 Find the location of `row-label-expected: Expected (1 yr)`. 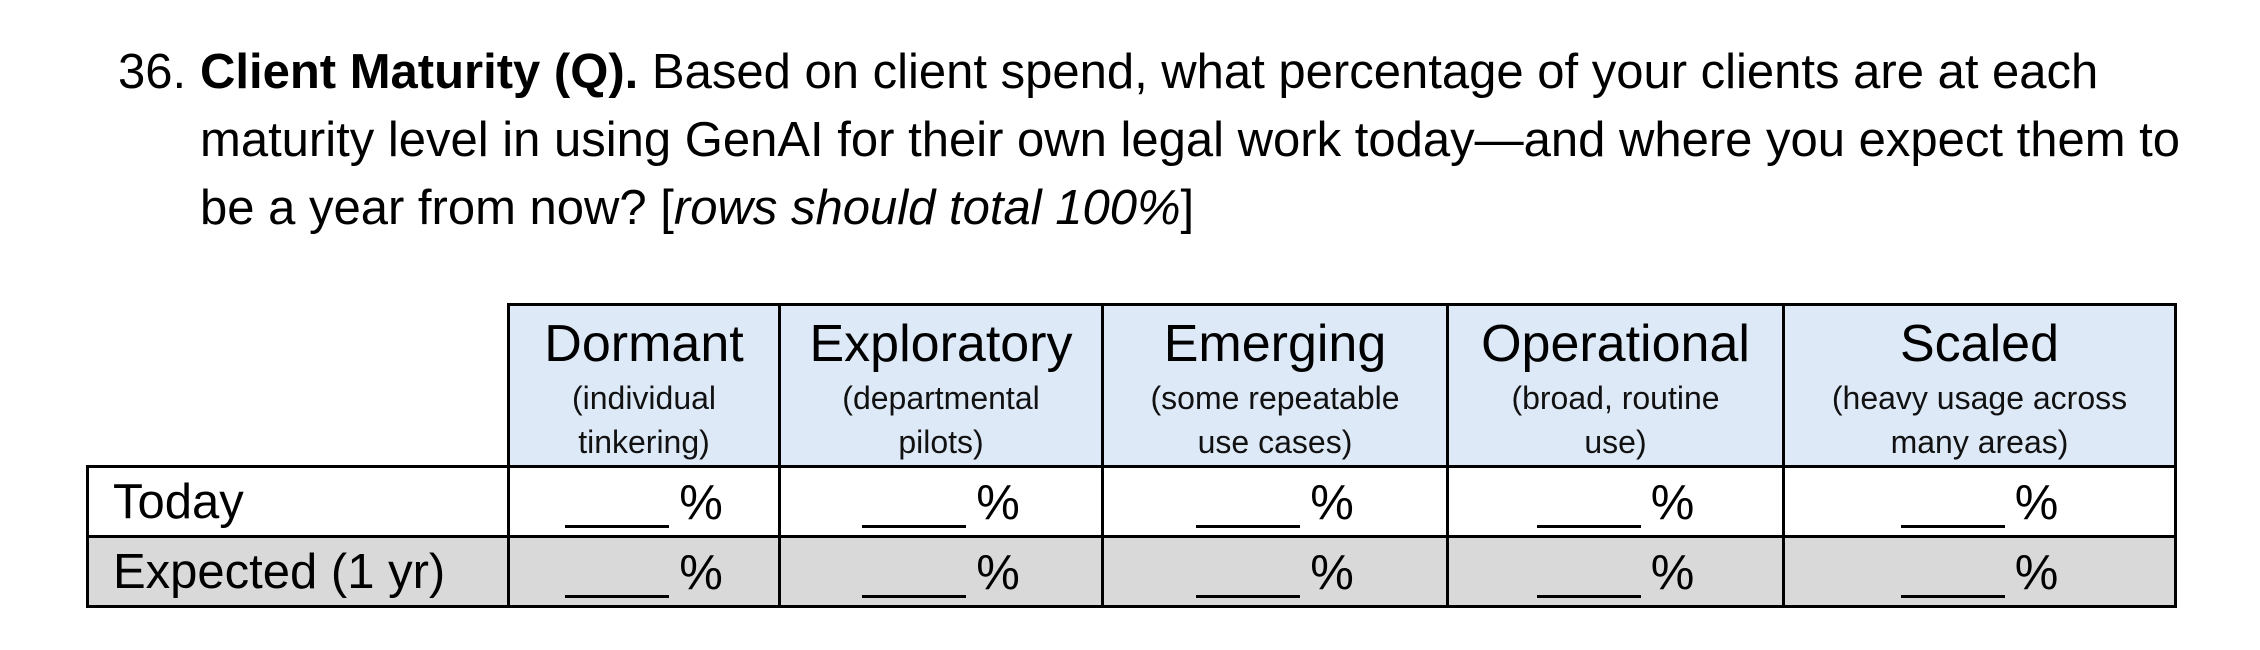

row-label-expected: Expected (1 yr) is located at coordinates (298, 571).